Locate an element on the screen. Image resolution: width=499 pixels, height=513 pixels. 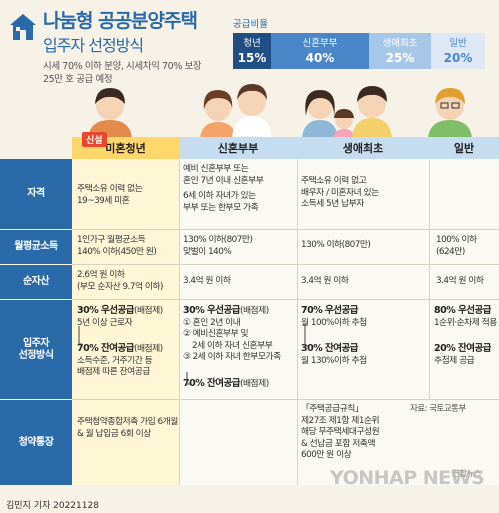
cell-savings-youth: 주택청약종합저축 가입 6개월 & 월 납입금 6회 이상 is located at coordinates (187, 428).